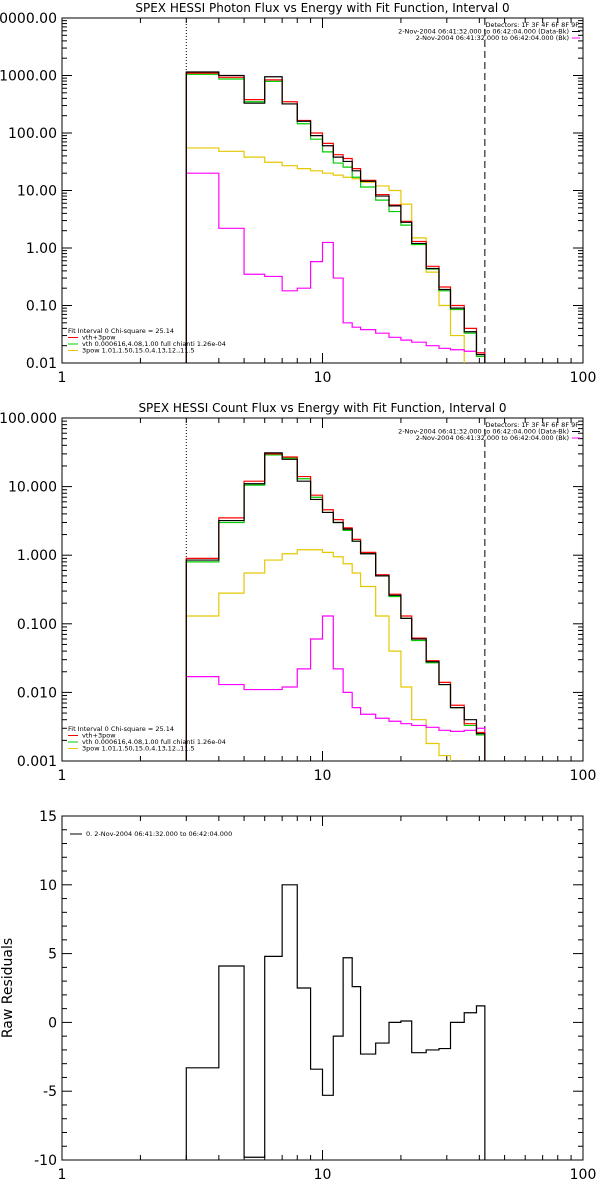  What do you see at coordinates (37, 192) in the screenshot?
I see `y-tick-label: 10.00` at bounding box center [37, 192].